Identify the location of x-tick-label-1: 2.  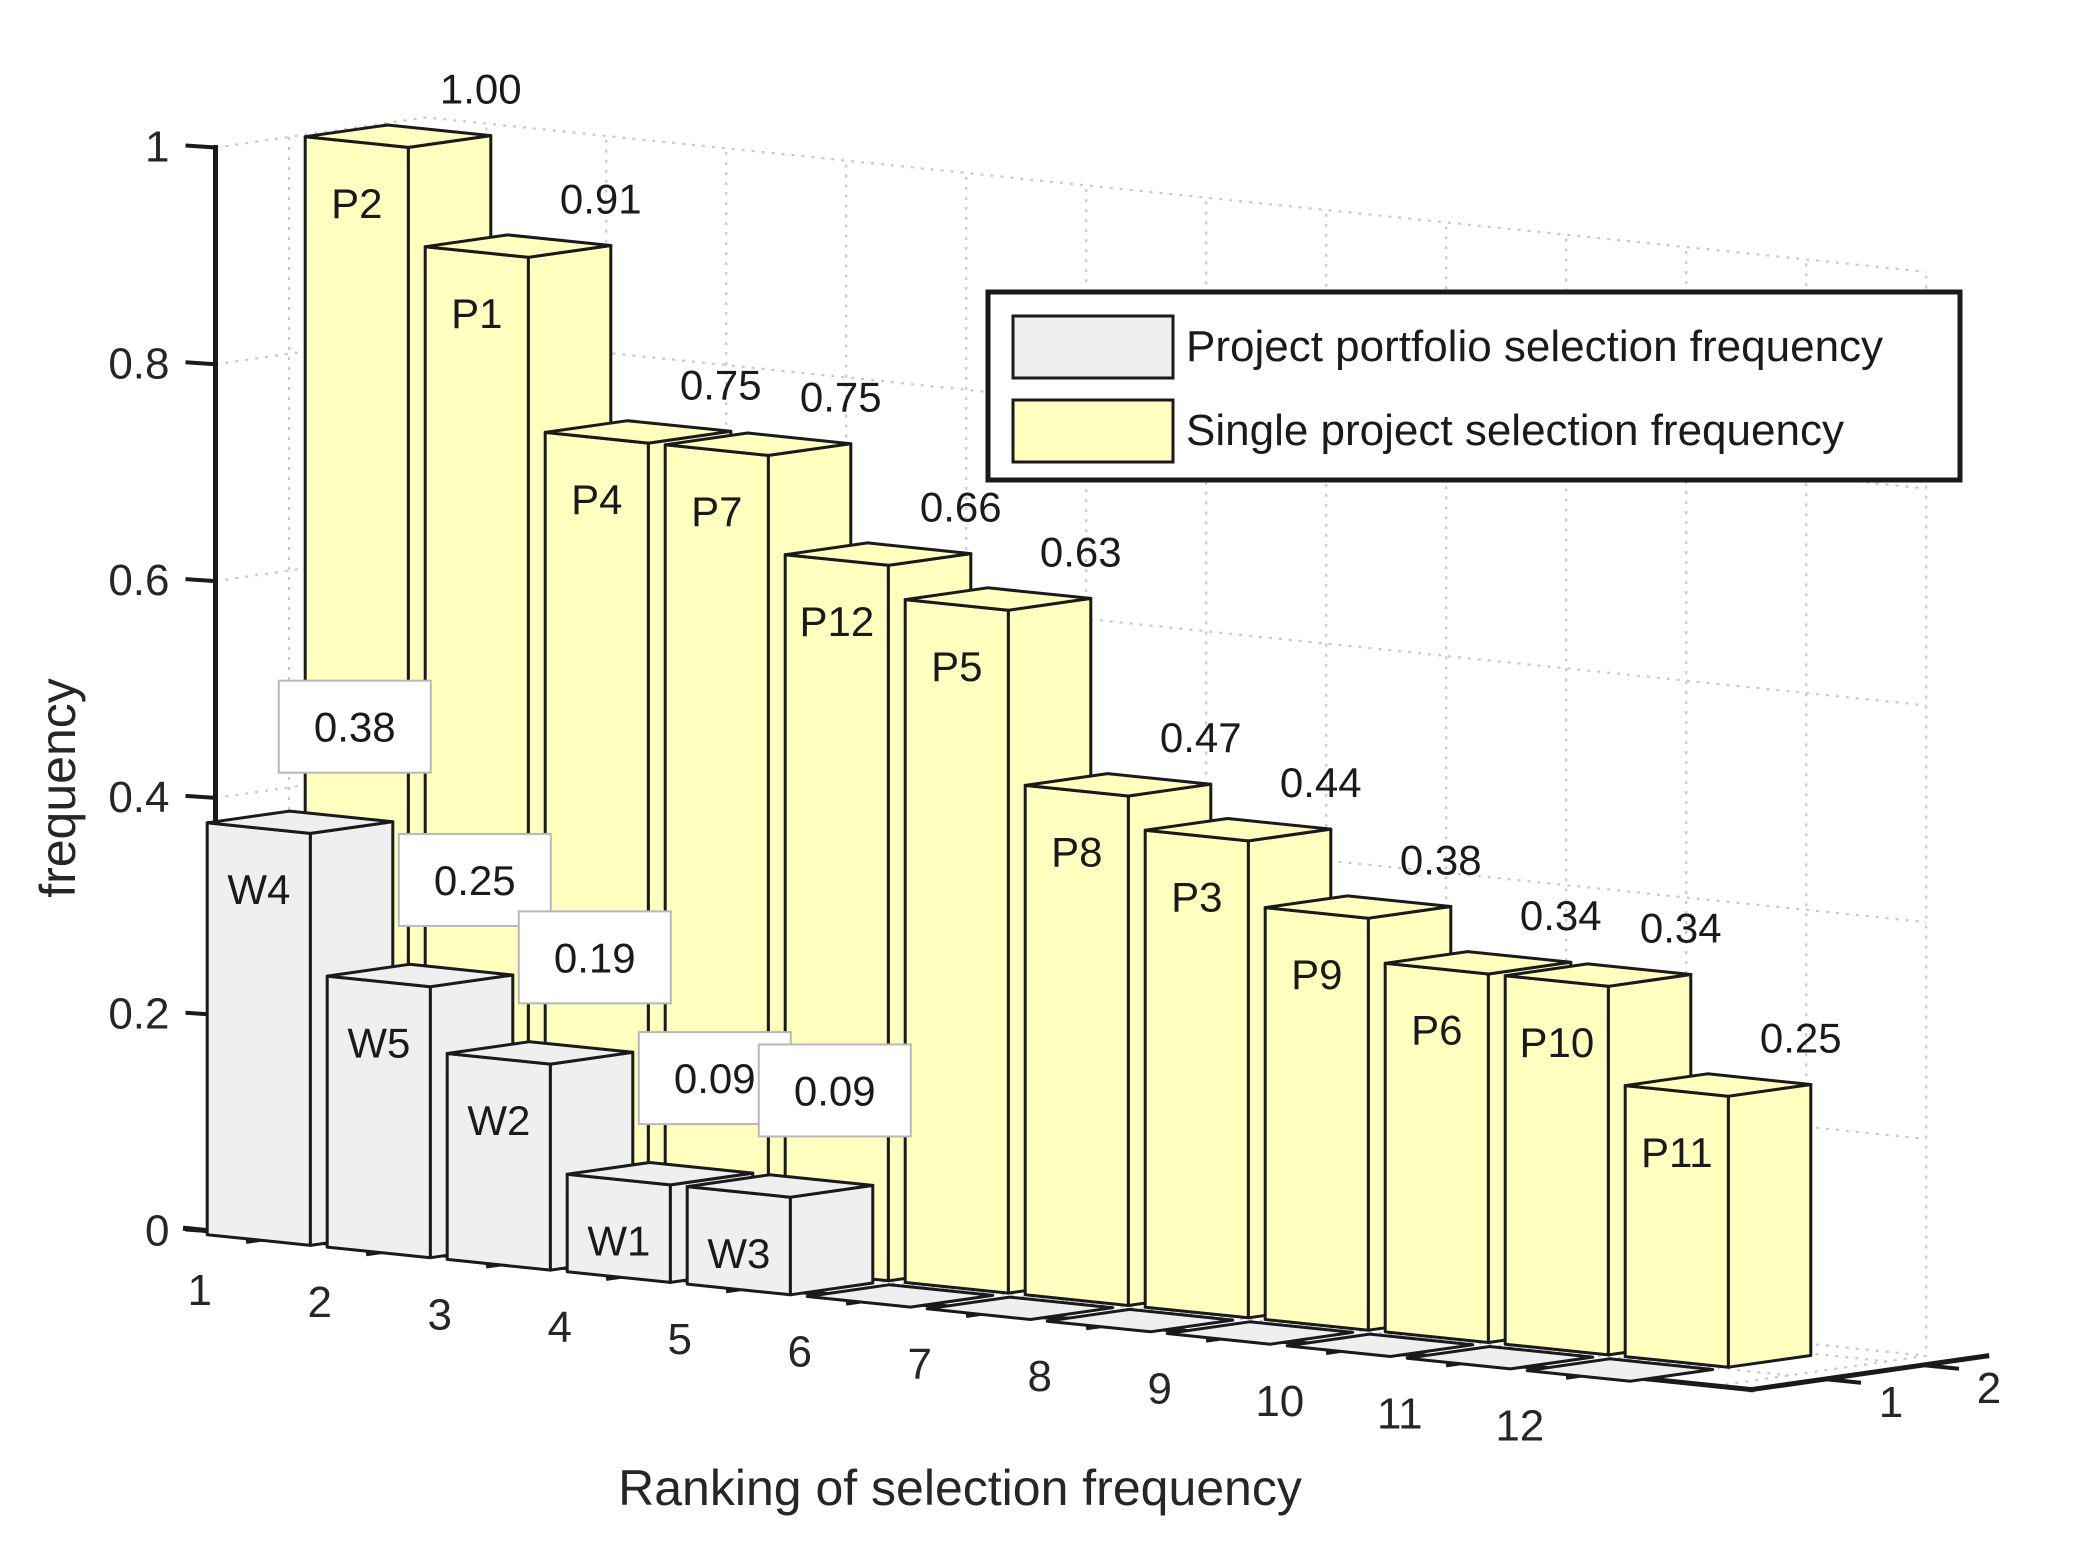
(320, 1302).